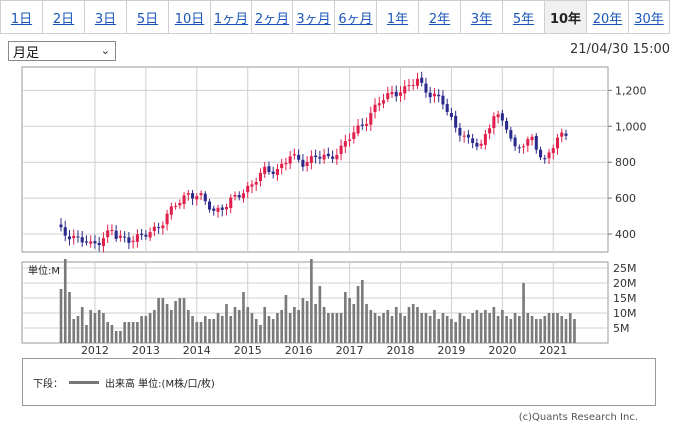 This screenshot has height=428, width=680. I want to click on x-tick-label: 2013, so click(146, 350).